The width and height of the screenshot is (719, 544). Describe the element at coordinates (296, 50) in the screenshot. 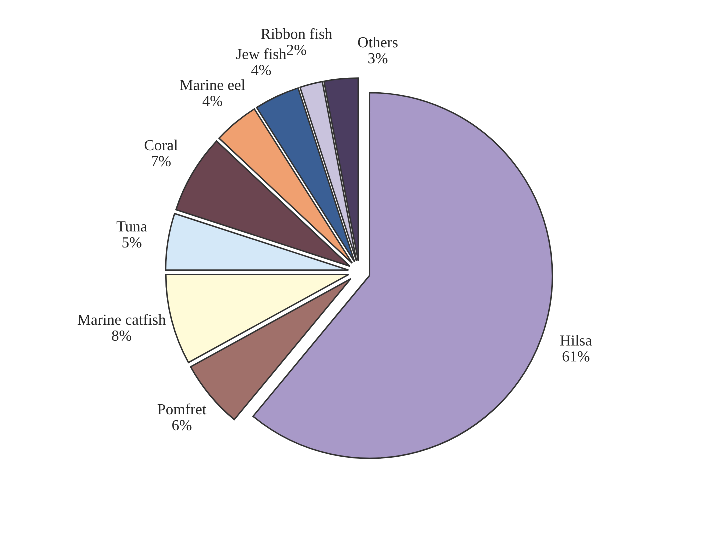

I see `data-label: 2%` at that location.